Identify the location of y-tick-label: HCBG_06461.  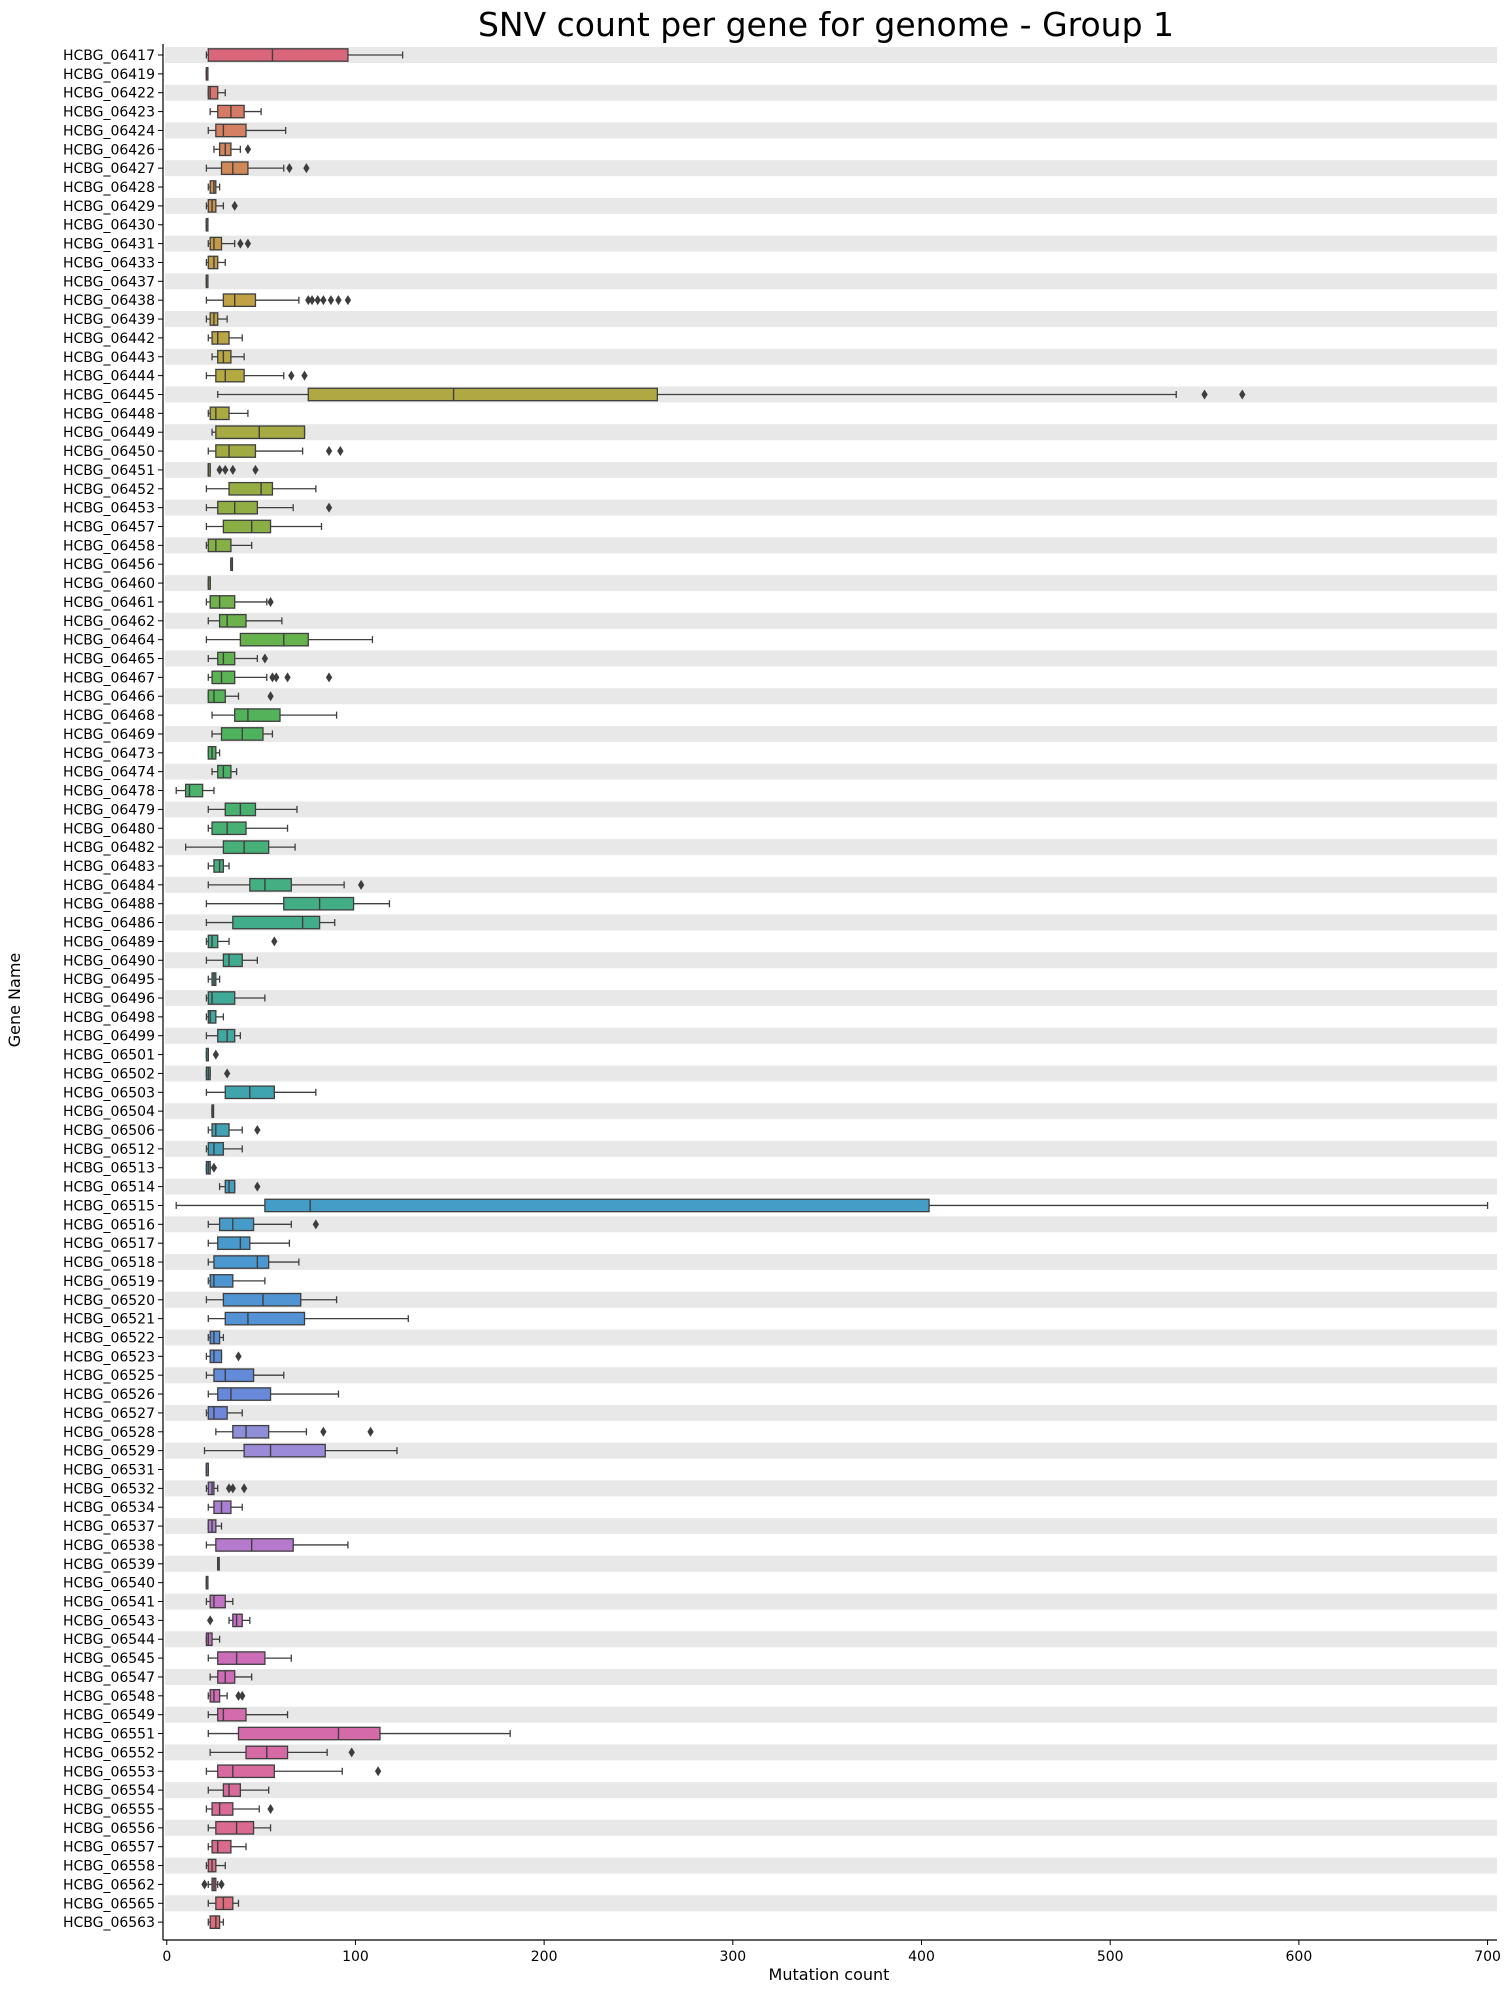
(109, 603).